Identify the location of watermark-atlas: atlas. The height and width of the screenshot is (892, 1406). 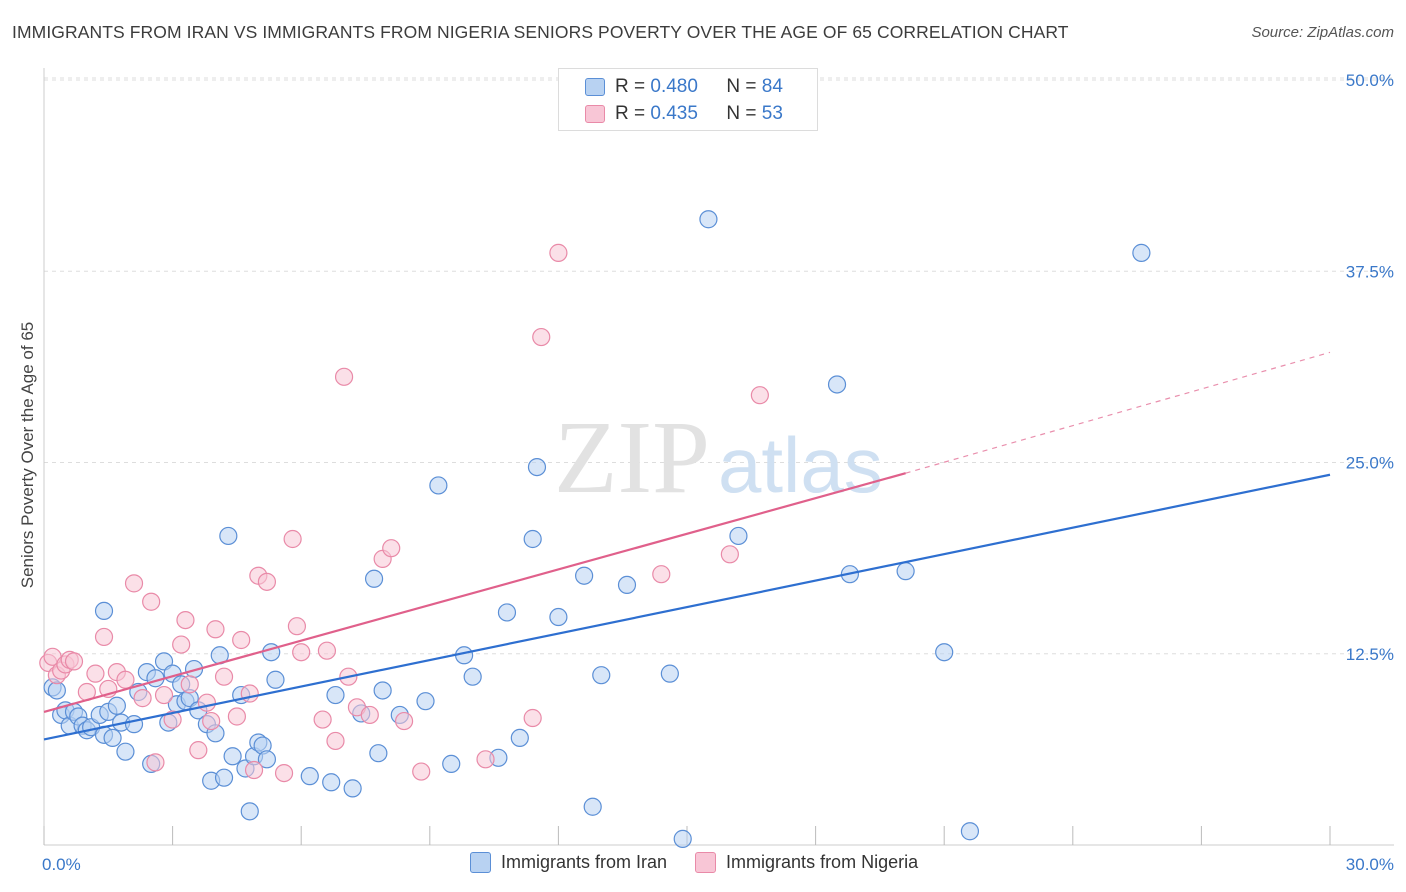
(800, 465).